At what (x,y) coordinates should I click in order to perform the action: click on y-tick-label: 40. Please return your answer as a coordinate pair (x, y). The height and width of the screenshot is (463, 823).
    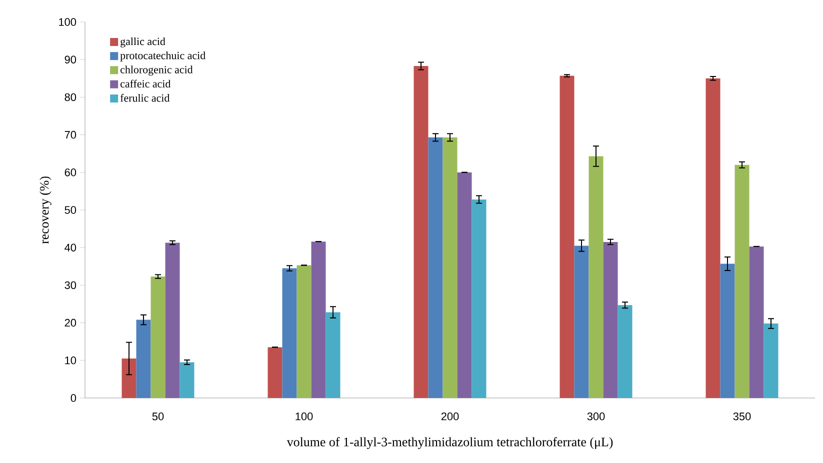
    Looking at the image, I should click on (70, 248).